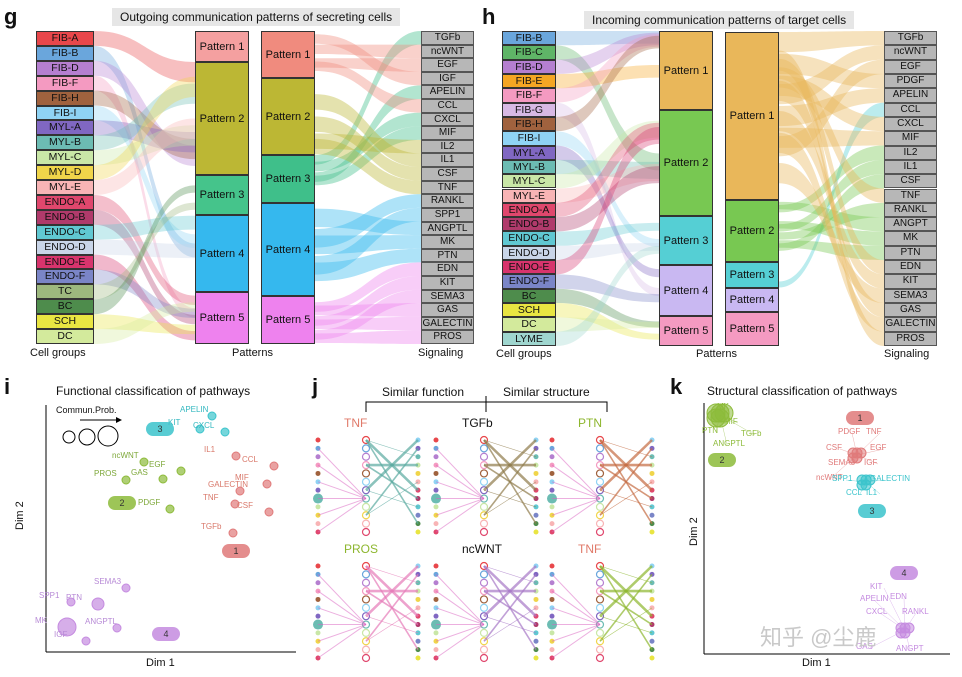 The height and width of the screenshot is (677, 962). Describe the element at coordinates (910, 152) in the screenshot. I see `signaling-box: IL2` at that location.